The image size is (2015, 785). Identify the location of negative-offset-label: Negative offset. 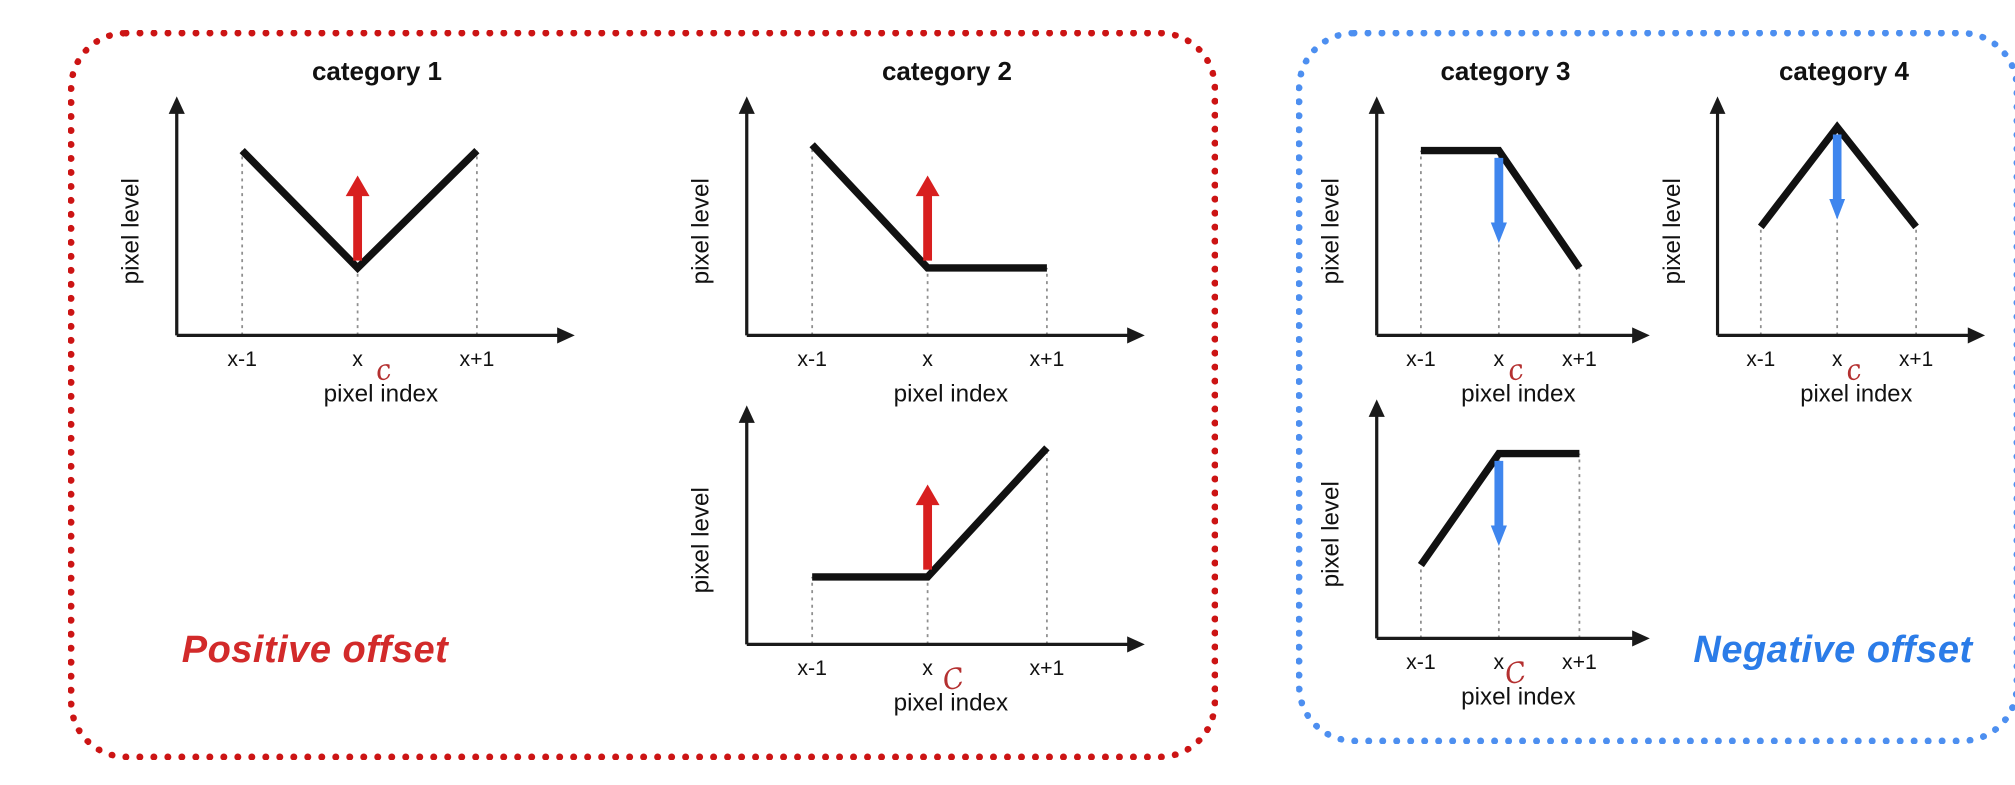
(1833, 650).